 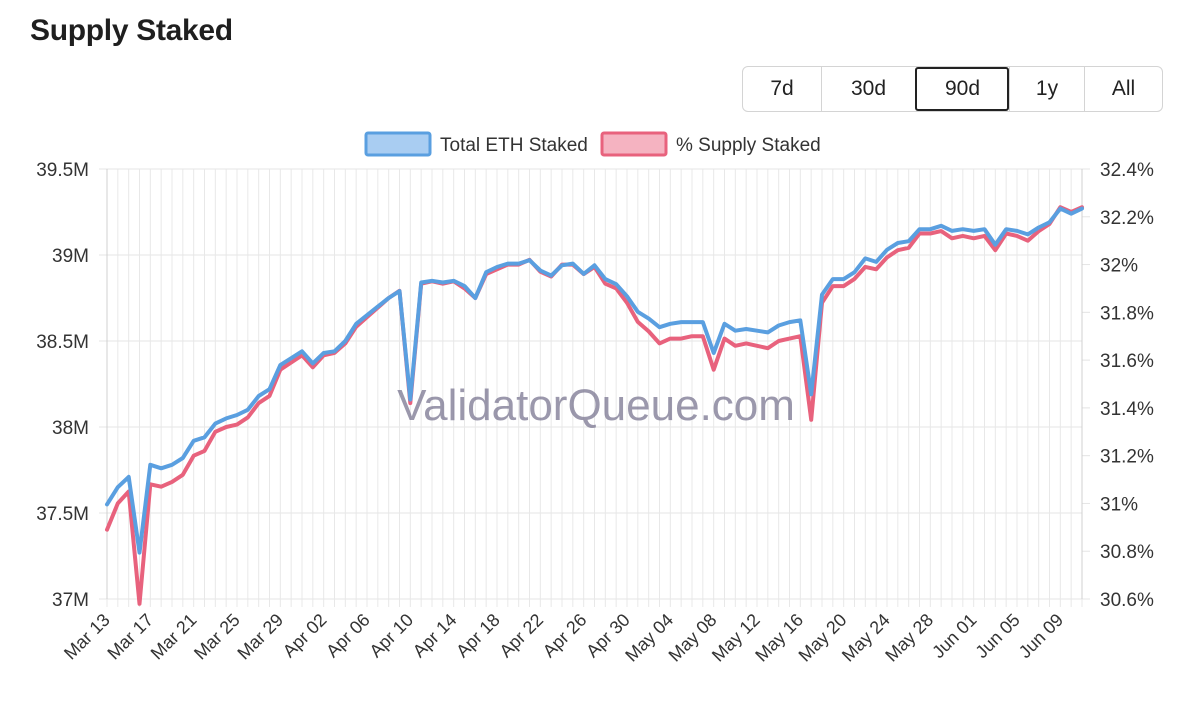 I want to click on legend-label: Total ETH Staked, so click(x=514, y=145).